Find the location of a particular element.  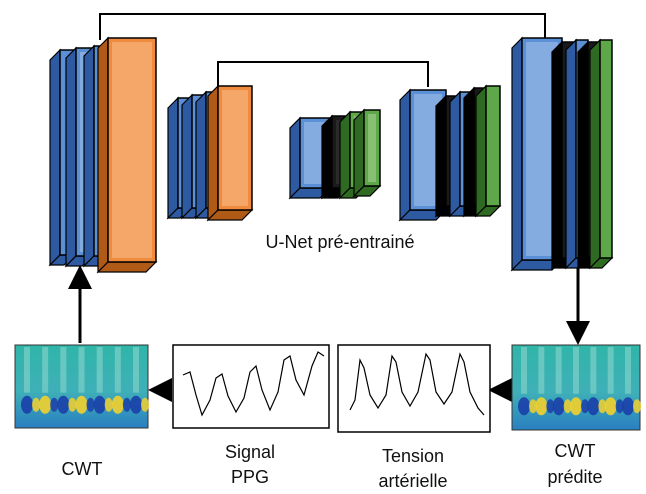

cwt-predicted-image is located at coordinates (576, 387).